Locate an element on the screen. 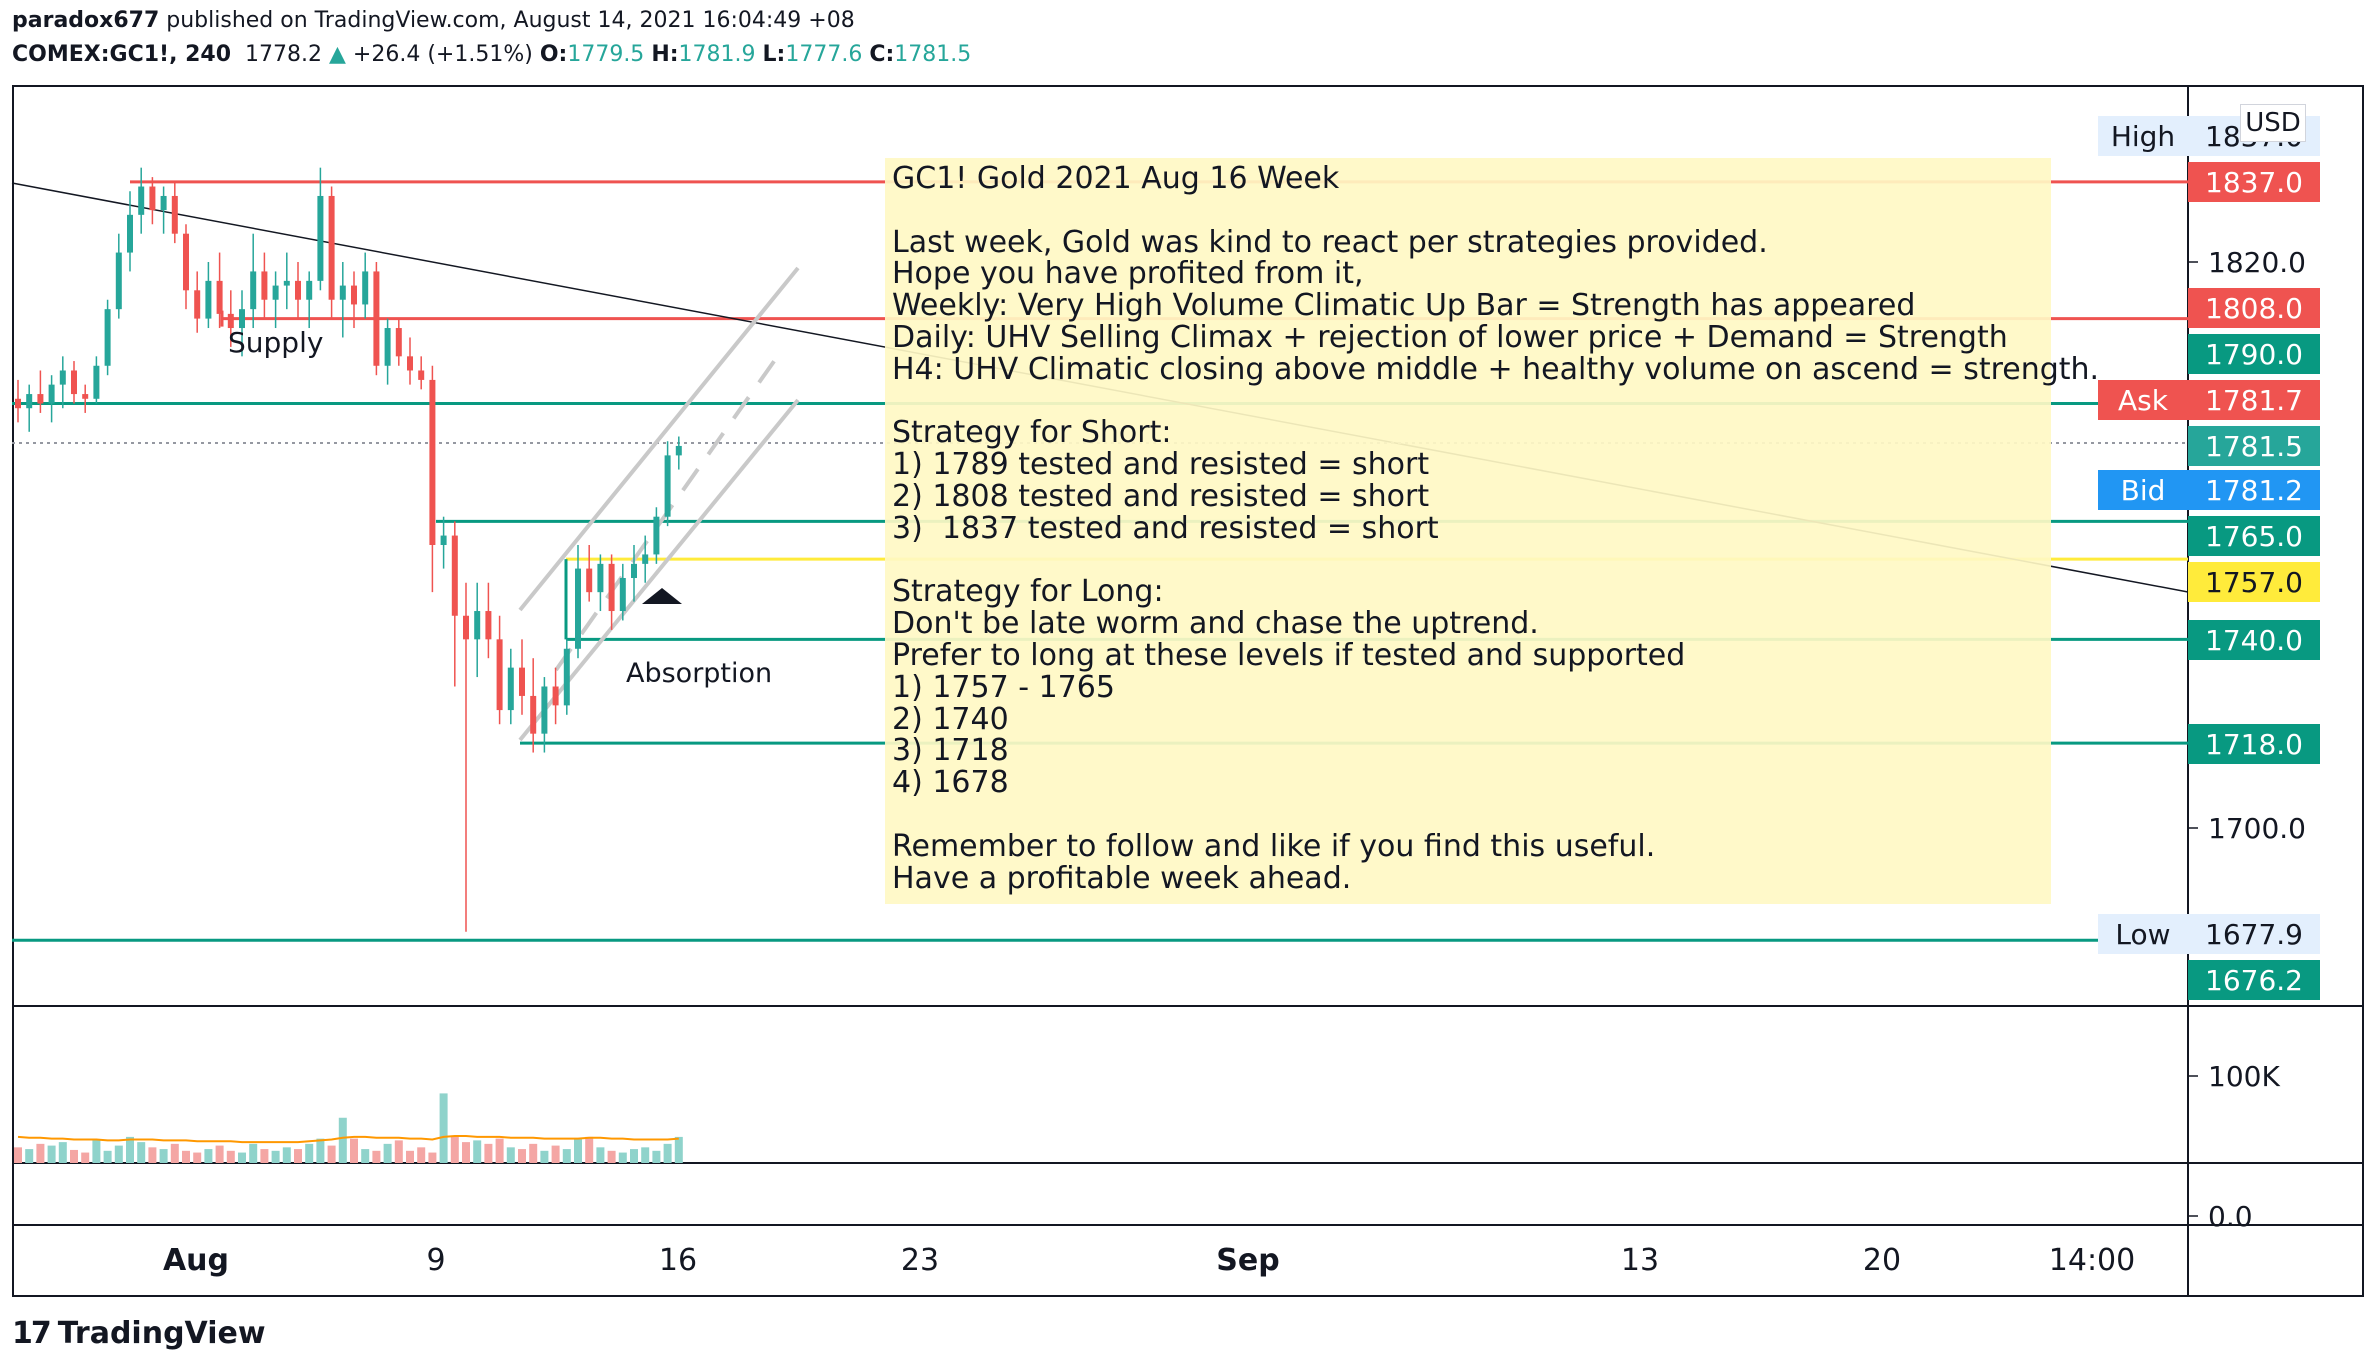  price-tag-bid is located at coordinates (2143, 490).